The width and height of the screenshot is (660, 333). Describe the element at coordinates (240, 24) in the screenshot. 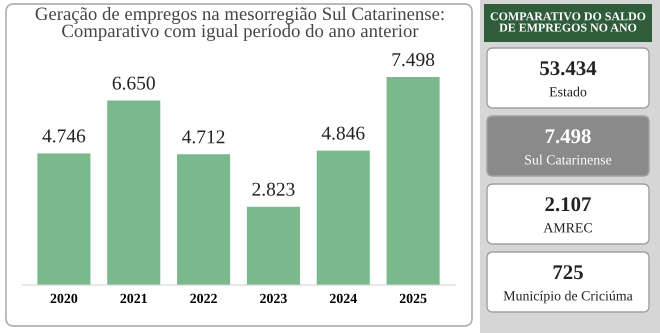

I see `chart-title: Geração de empregos na mesorregião Sul Catarinense: Comparativo com igual período do ano anterior` at that location.